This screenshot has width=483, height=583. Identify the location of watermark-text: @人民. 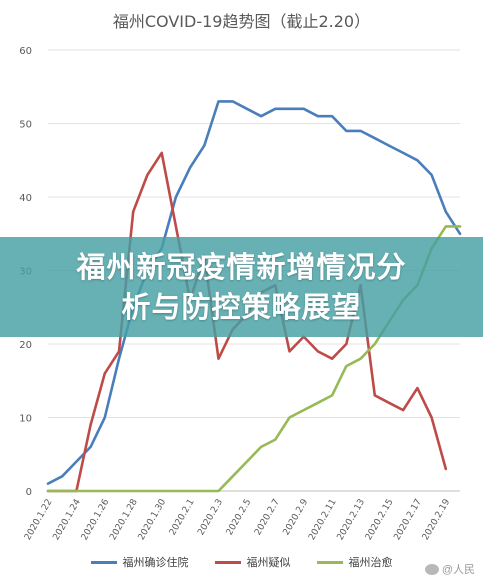
(458, 570).